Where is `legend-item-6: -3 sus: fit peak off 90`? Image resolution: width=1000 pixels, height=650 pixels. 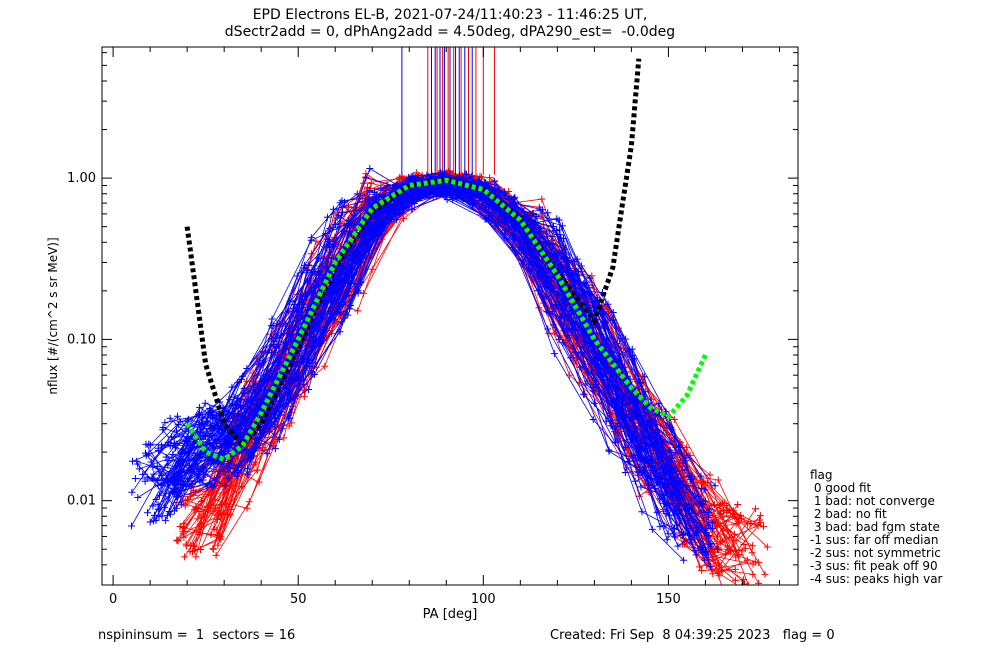 legend-item-6: -3 sus: fit peak off 90 is located at coordinates (874, 566).